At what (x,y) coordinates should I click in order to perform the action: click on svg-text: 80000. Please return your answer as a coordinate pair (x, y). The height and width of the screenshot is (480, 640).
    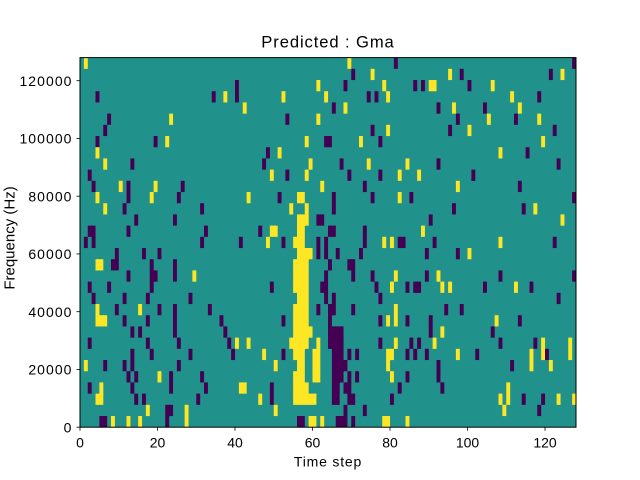
    Looking at the image, I should click on (50, 196).